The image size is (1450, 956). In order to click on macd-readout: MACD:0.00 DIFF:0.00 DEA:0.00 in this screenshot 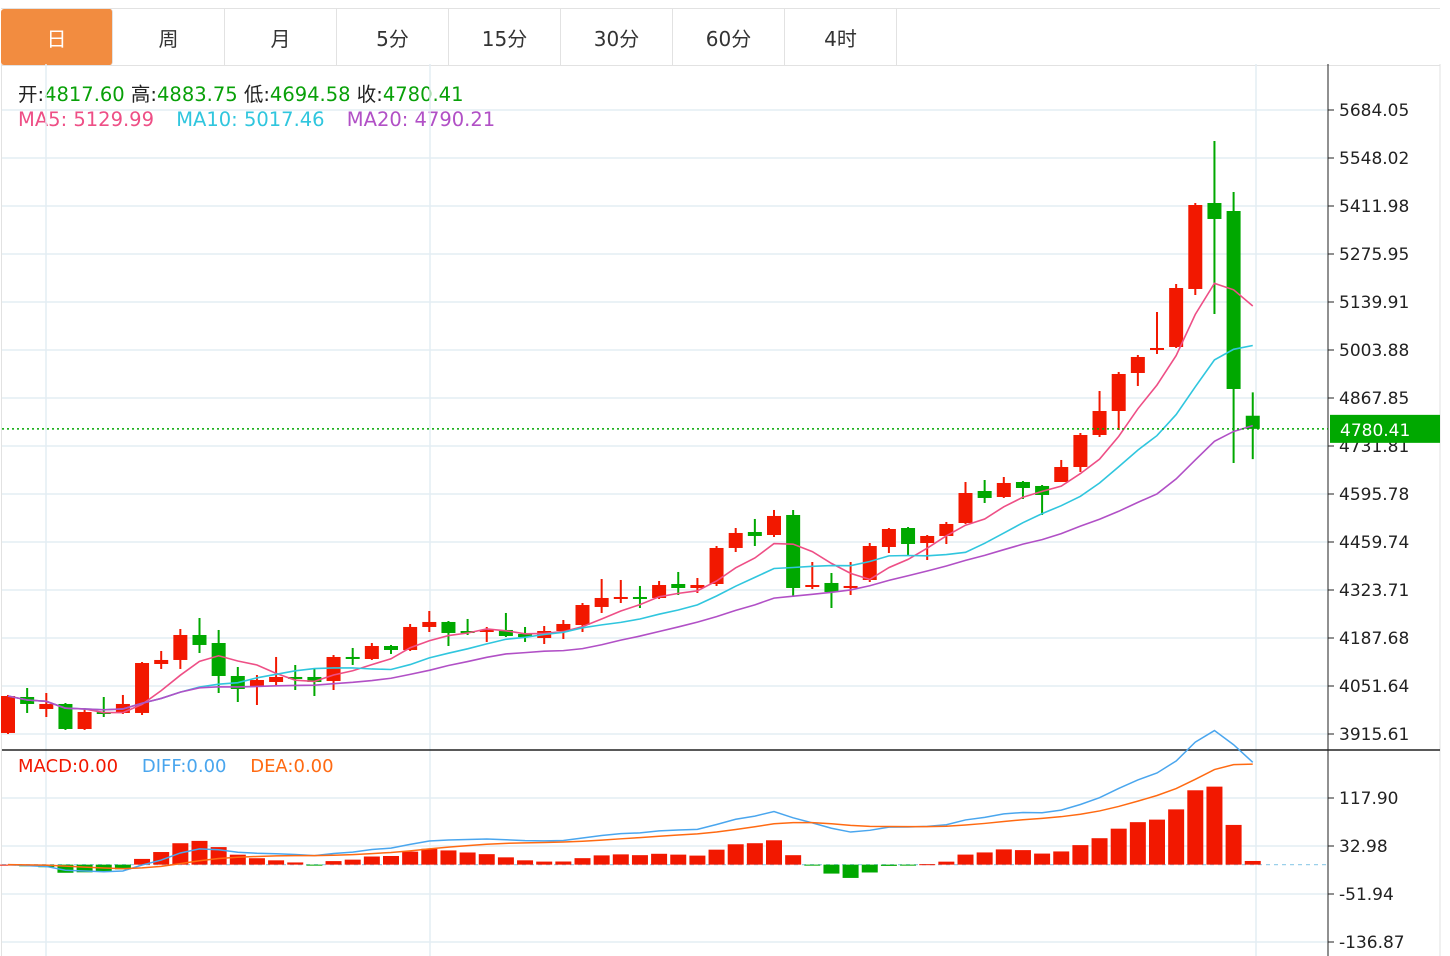, I will do `click(176, 766)`.